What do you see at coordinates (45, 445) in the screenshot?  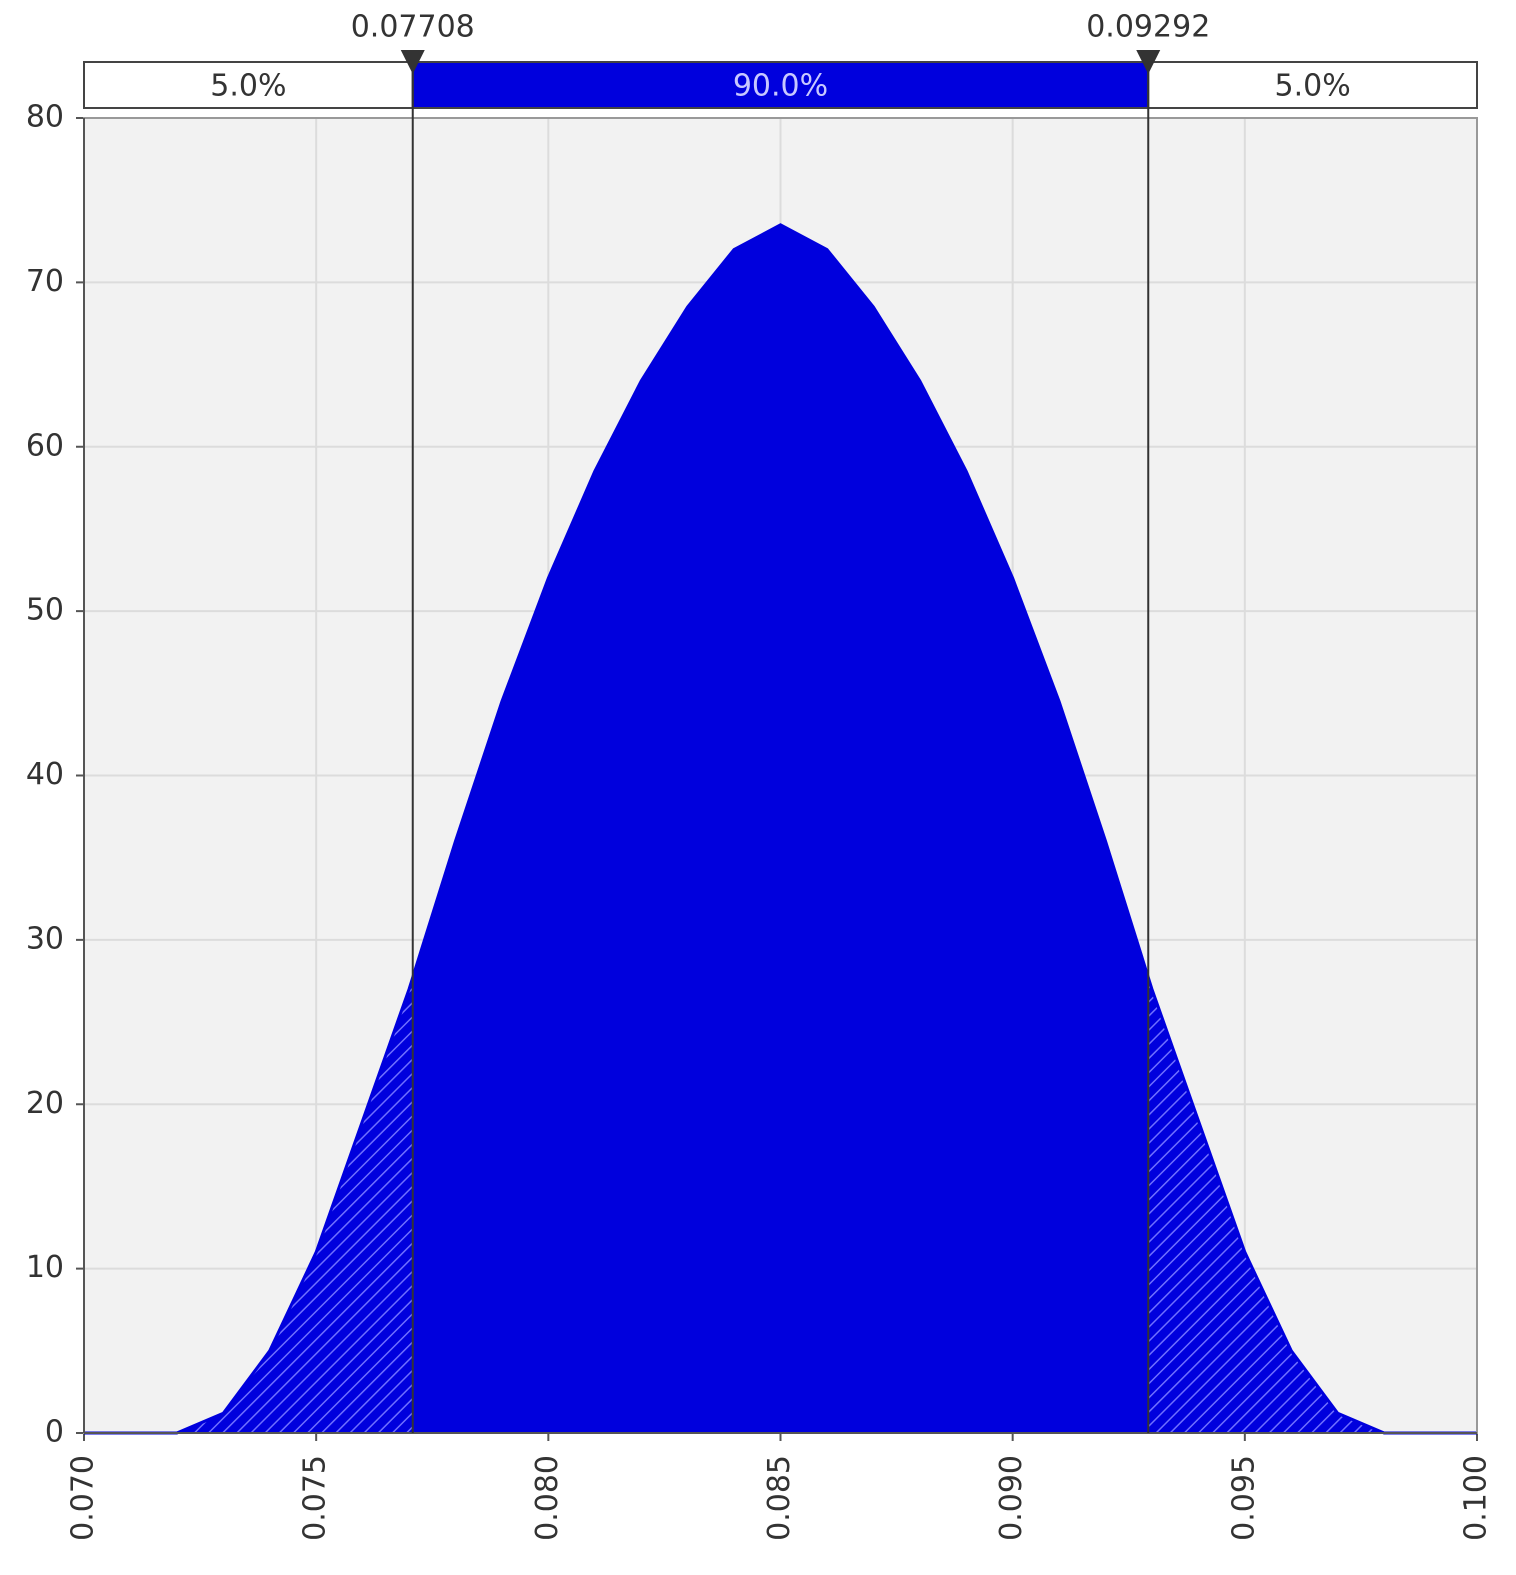 I see `y-tick-label: 60` at bounding box center [45, 445].